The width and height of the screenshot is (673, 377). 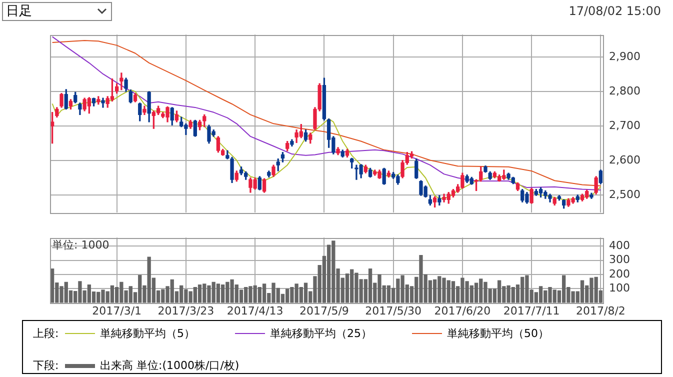 I want to click on y-tick-label: 100, so click(x=619, y=287).